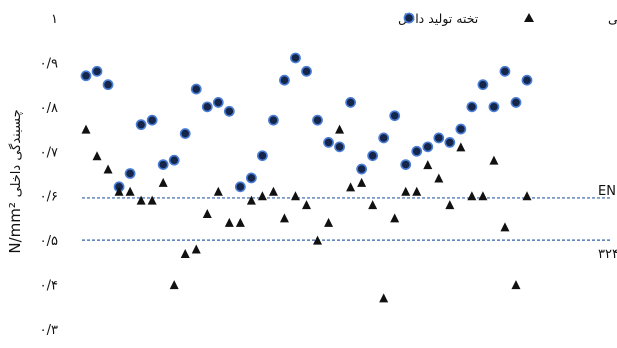 This screenshot has height=348, width=617. I want to click on y-tick-label: ۰/۷, so click(49, 152).